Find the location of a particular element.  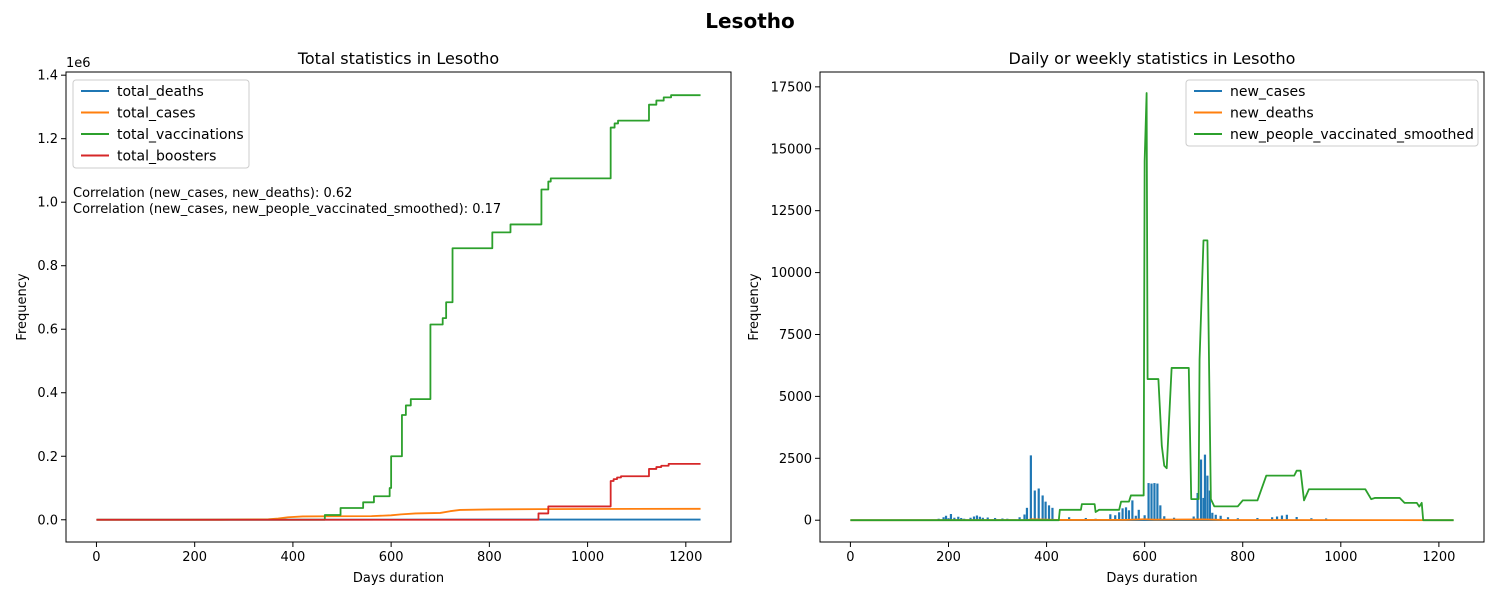

right-y-tick-label-4: 10000 is located at coordinates (791, 273).